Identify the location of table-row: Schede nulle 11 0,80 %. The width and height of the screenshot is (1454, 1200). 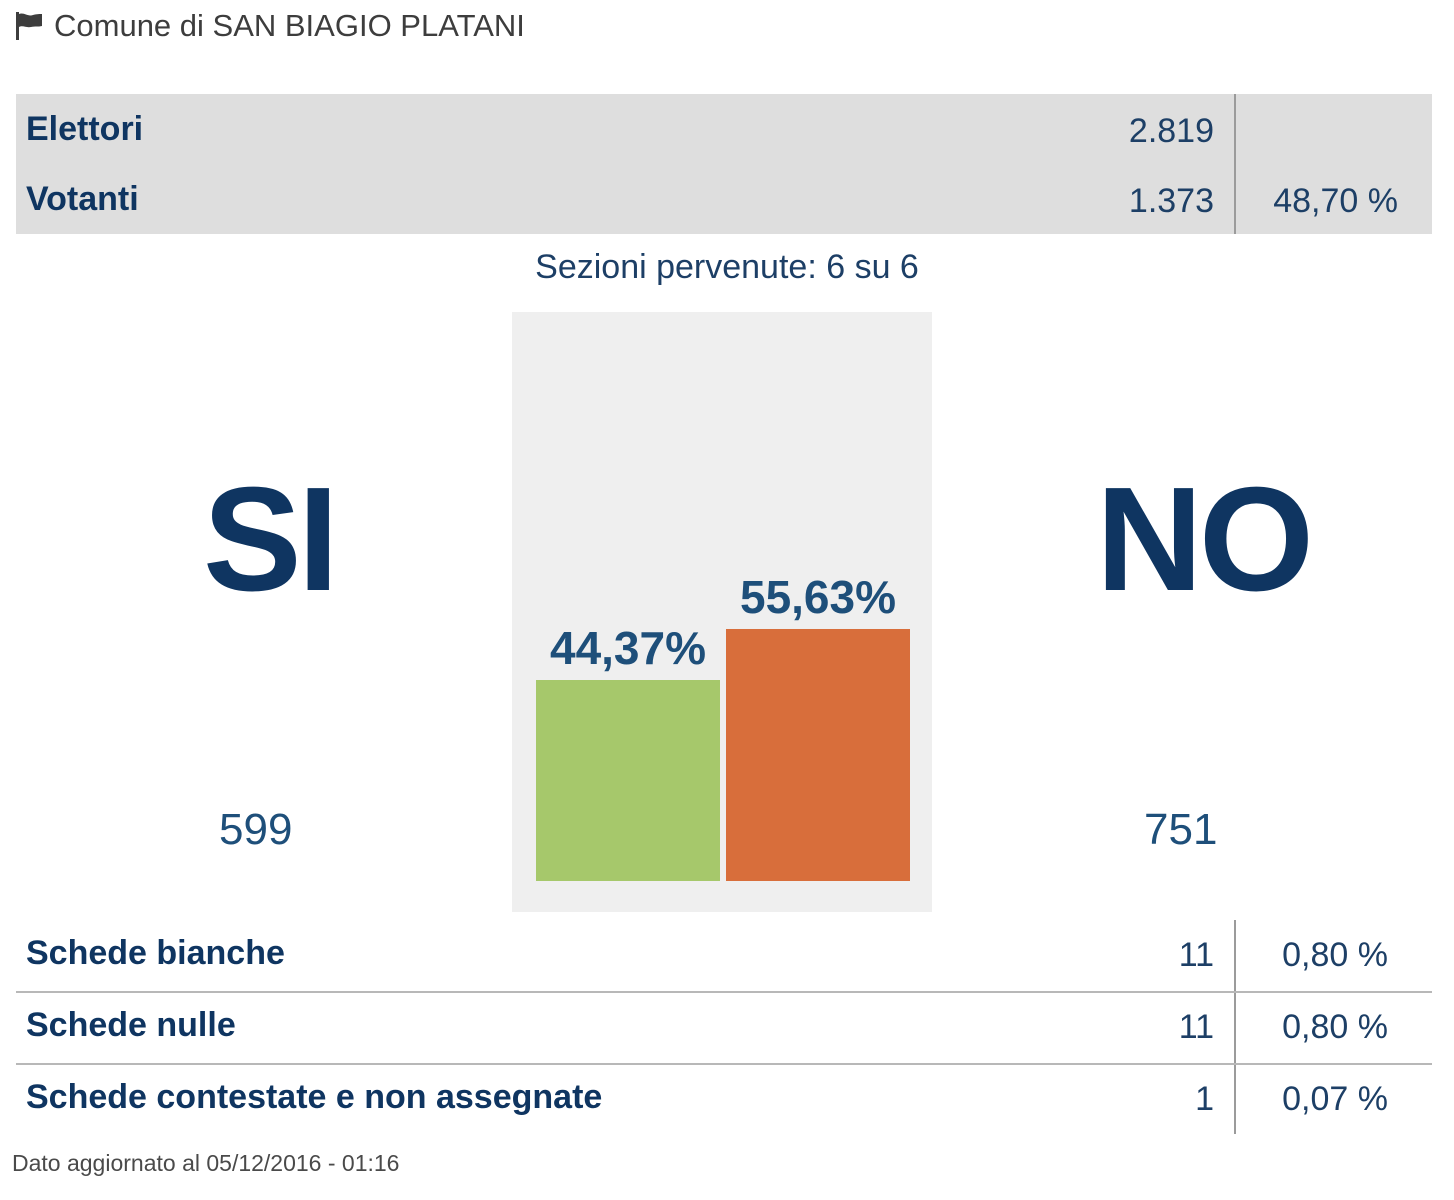
(724, 1028).